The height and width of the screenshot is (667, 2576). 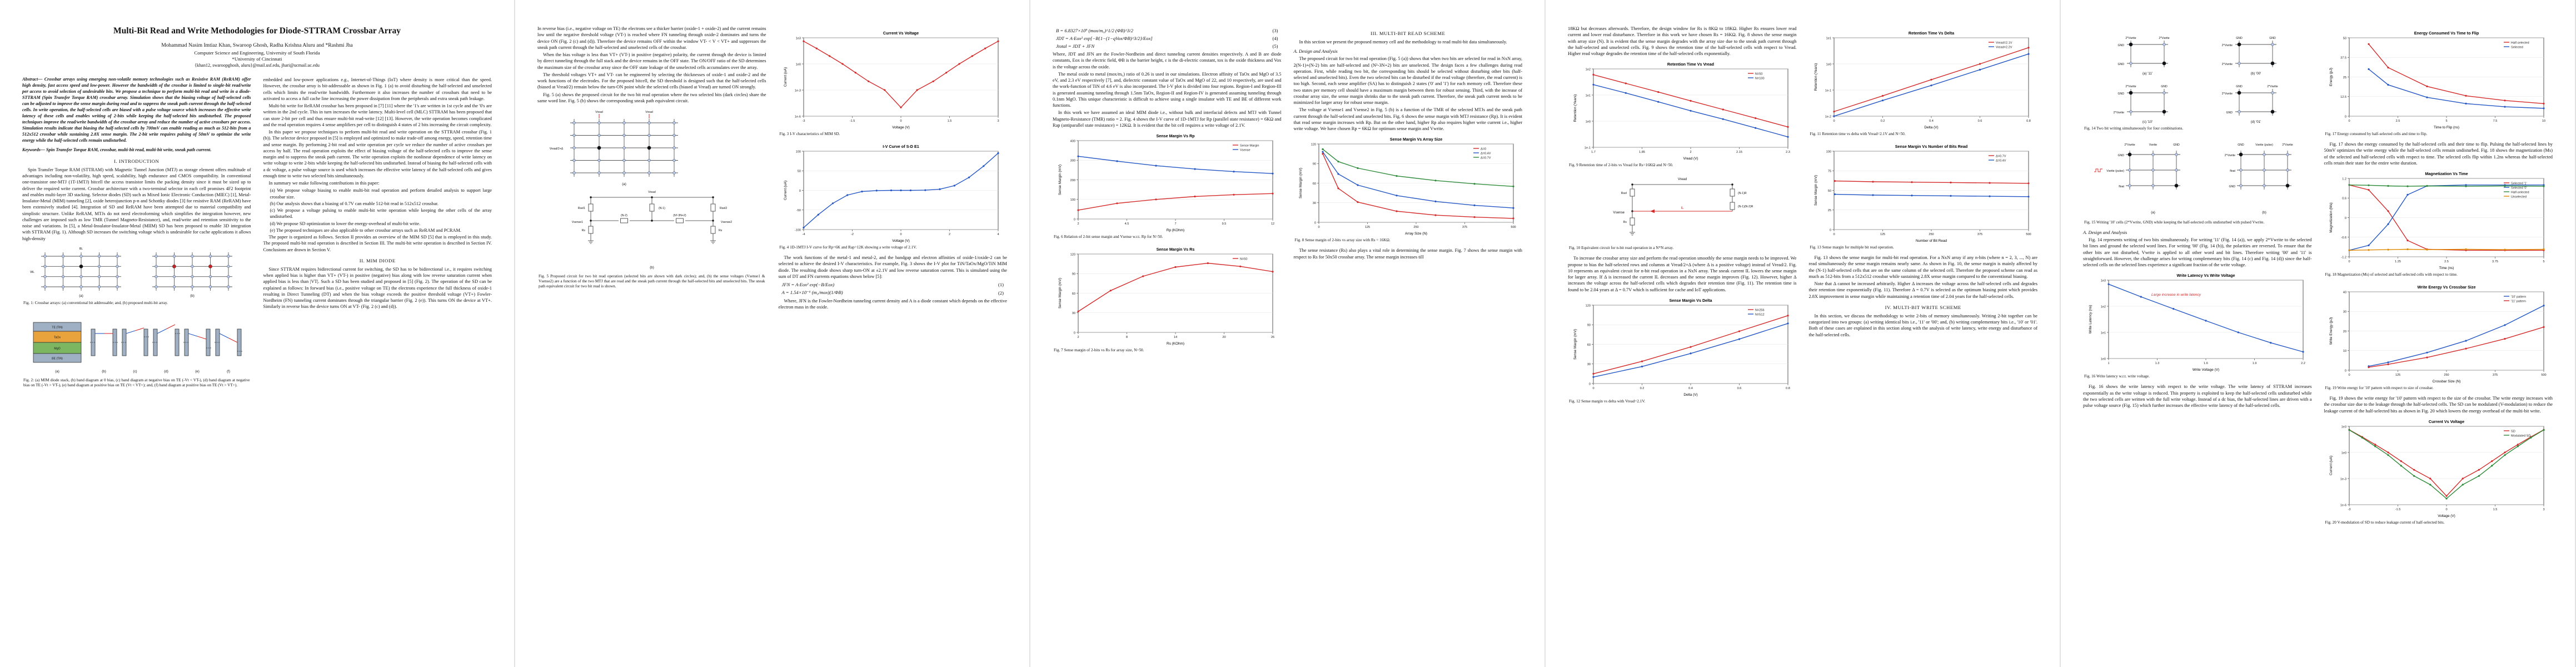 What do you see at coordinates (2446, 261) in the screenshot?
I see `svg-text: 2.5` at bounding box center [2446, 261].